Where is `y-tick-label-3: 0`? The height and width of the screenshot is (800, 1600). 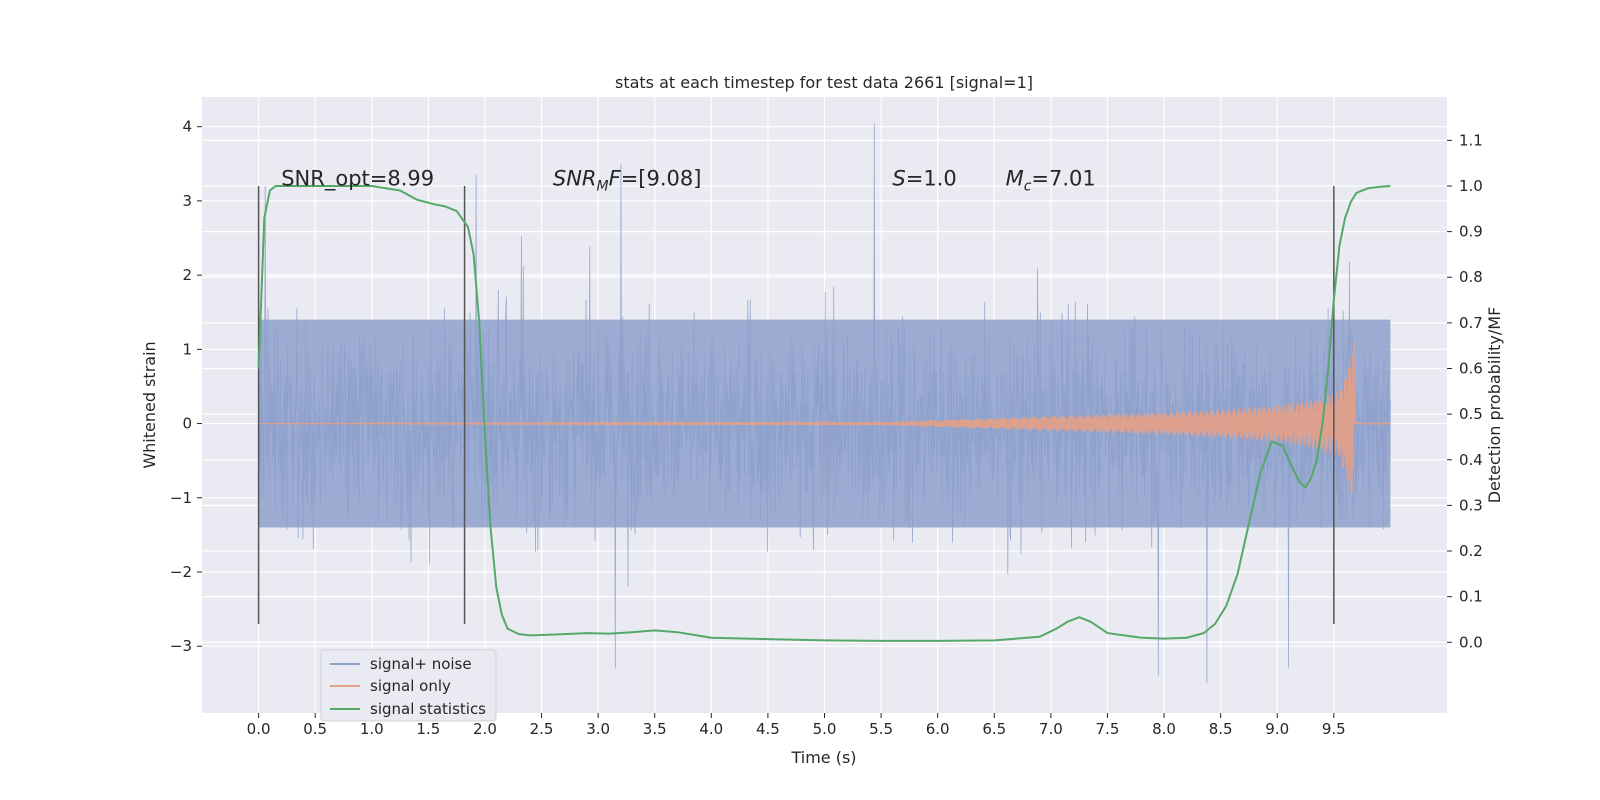
y-tick-label-3: 0 is located at coordinates (187, 424).